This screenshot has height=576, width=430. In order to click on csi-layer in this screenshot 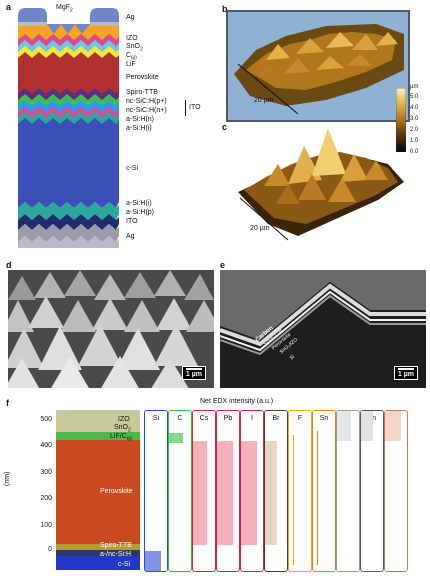, I will do `click(68, 163)`.